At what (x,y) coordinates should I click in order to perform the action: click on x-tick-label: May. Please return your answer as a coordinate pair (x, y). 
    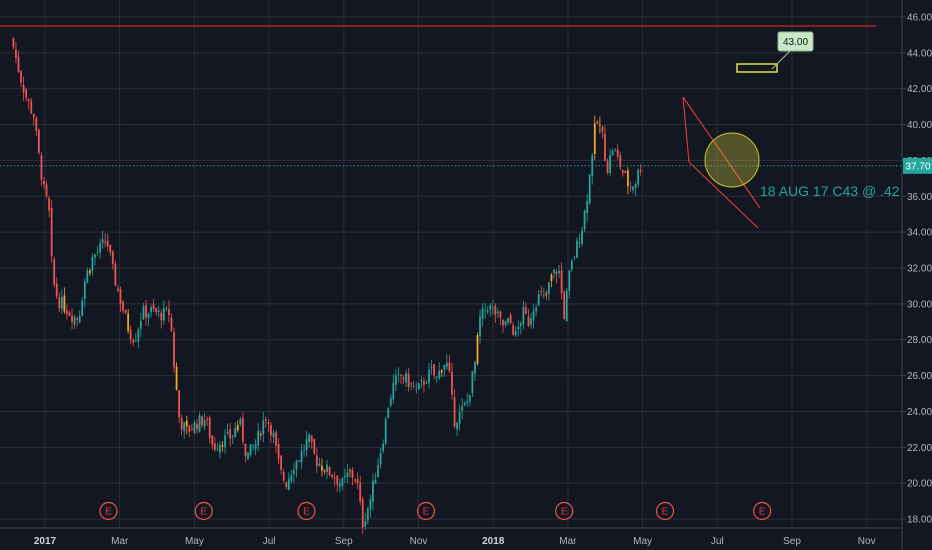
    Looking at the image, I should click on (642, 541).